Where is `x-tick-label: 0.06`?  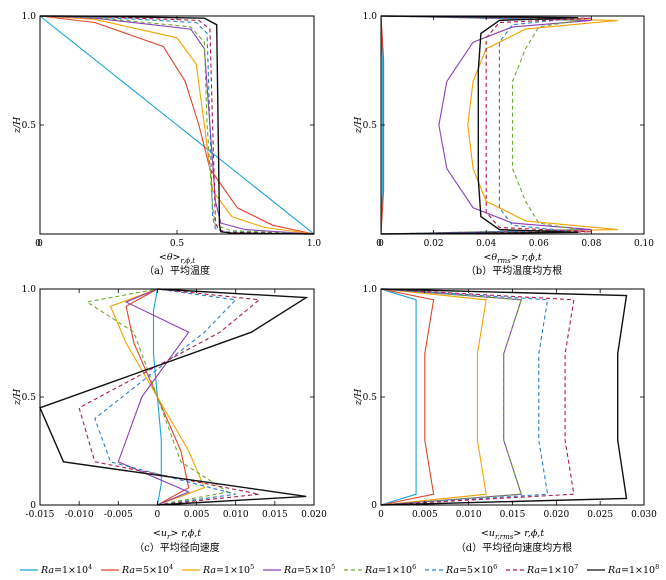 x-tick-label: 0.06 is located at coordinates (539, 244).